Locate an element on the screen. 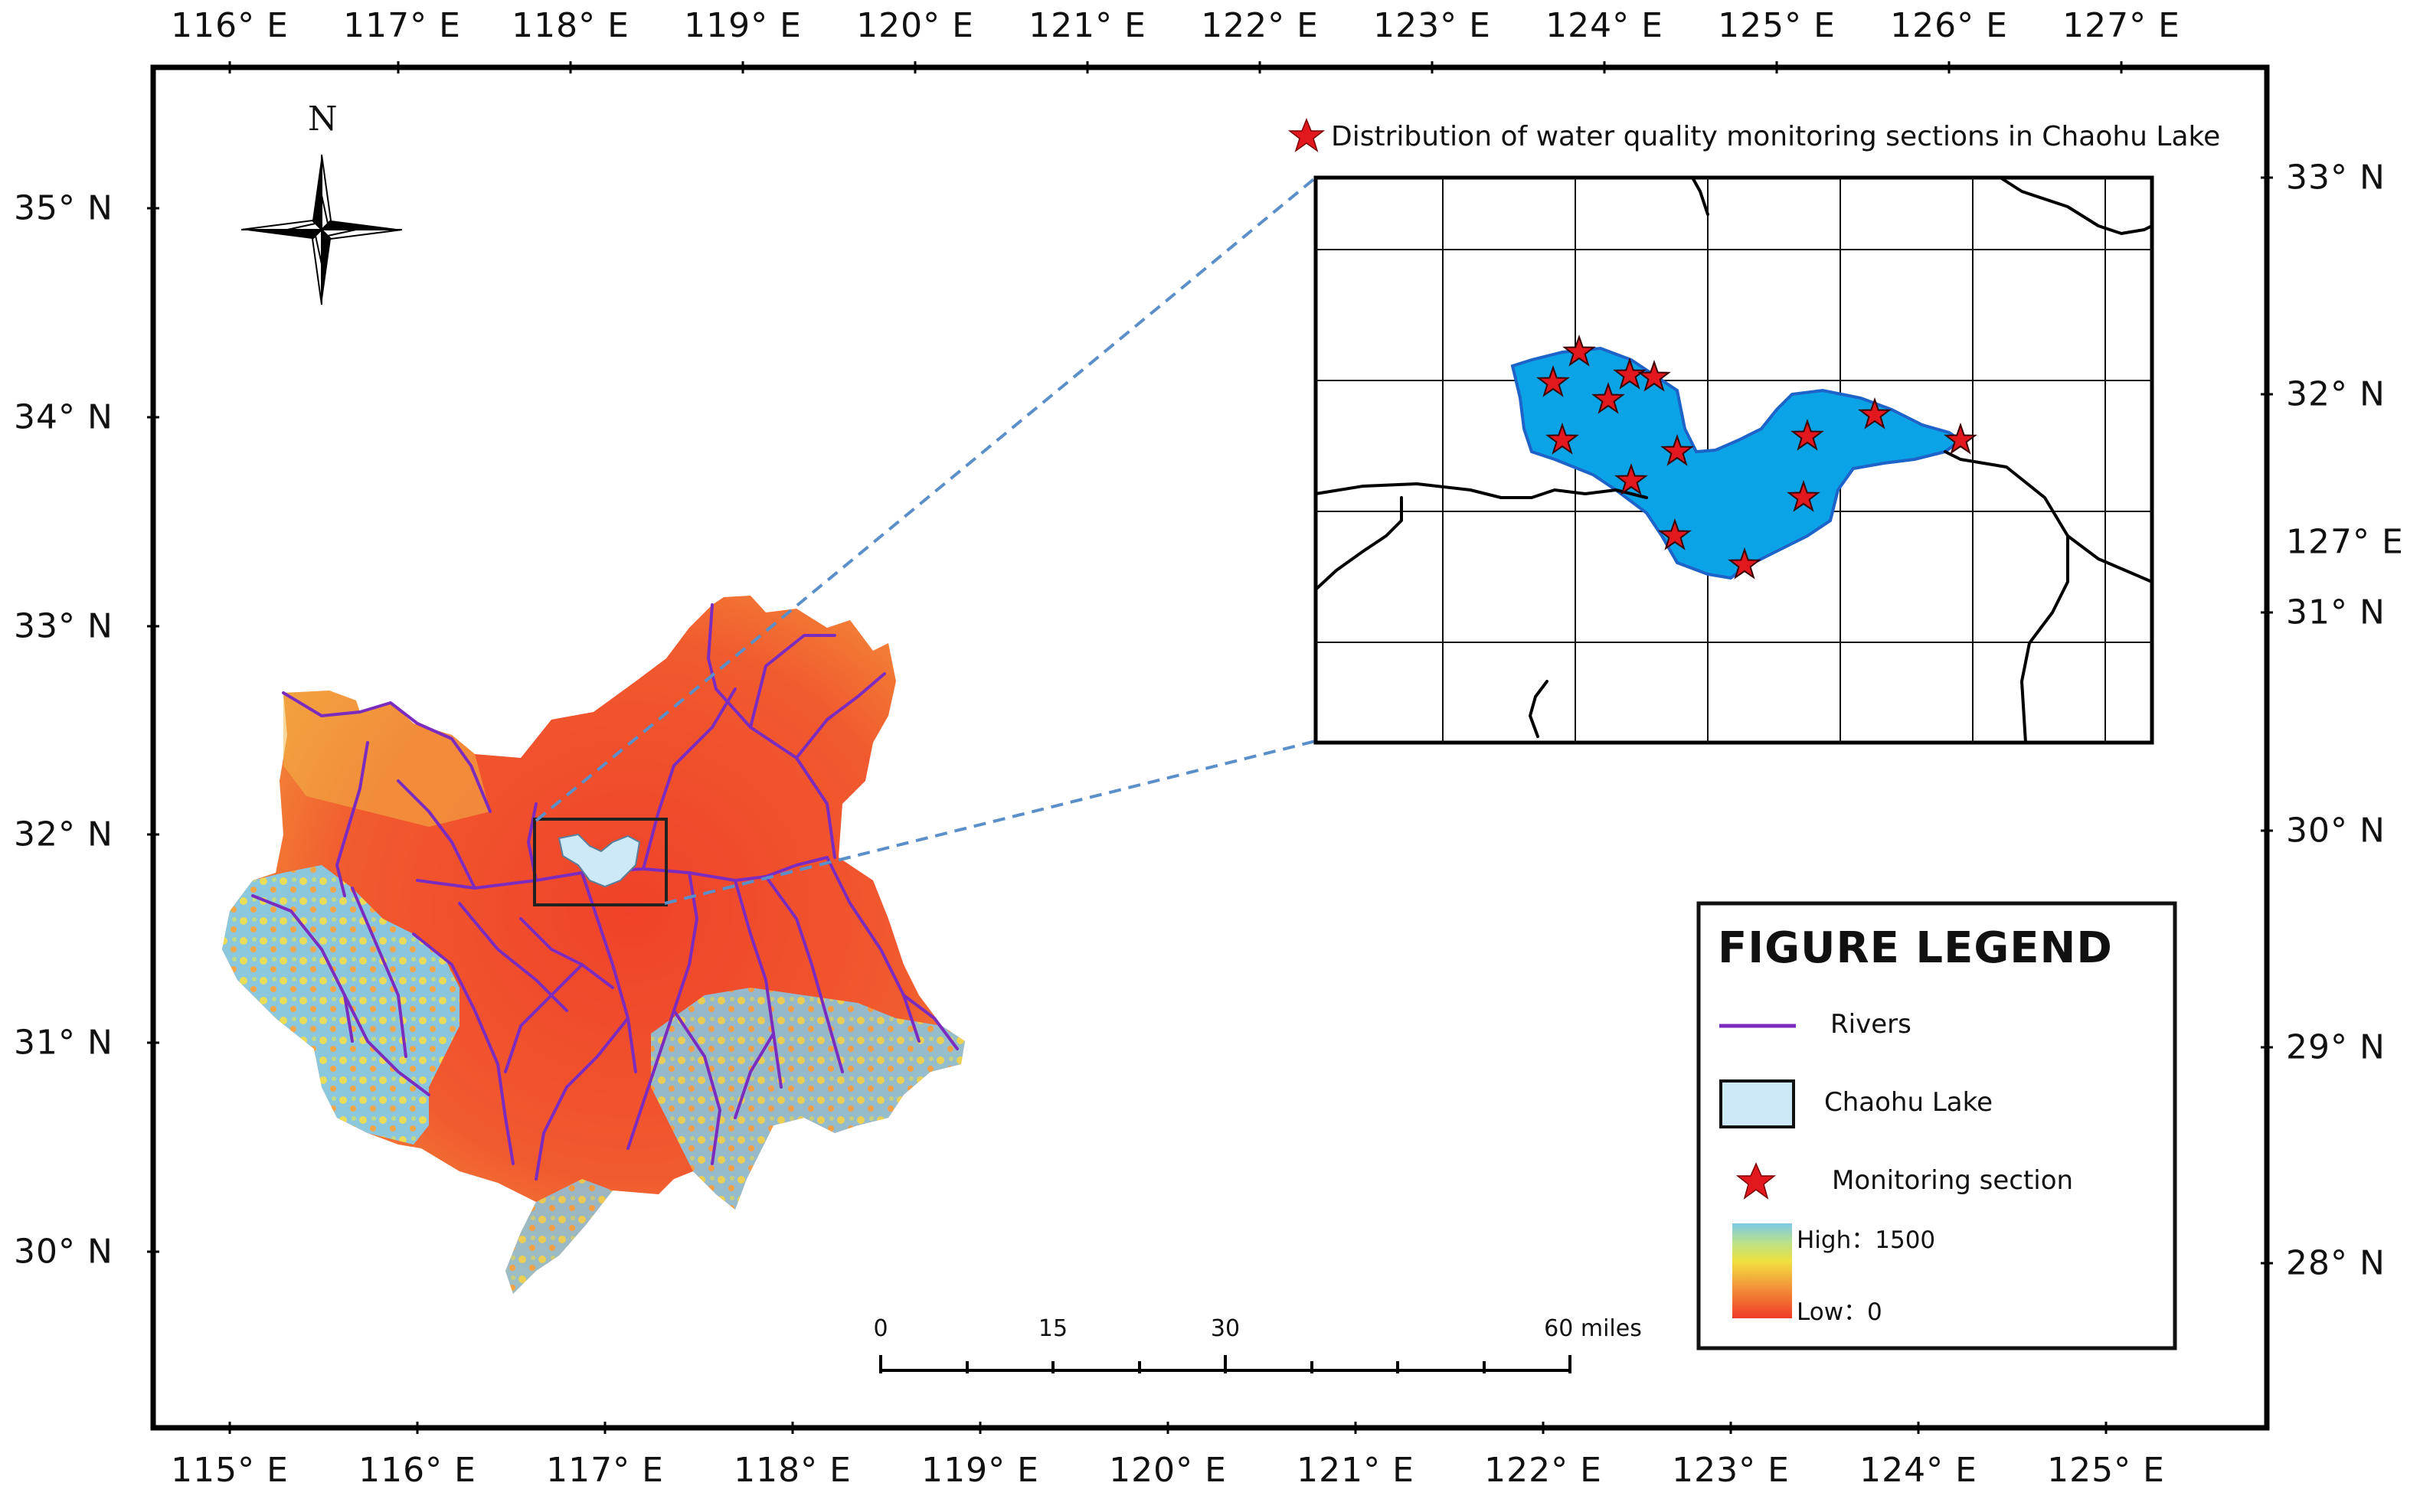 This screenshot has height=1512, width=2420. inset-rivers is located at coordinates (1733, 460).